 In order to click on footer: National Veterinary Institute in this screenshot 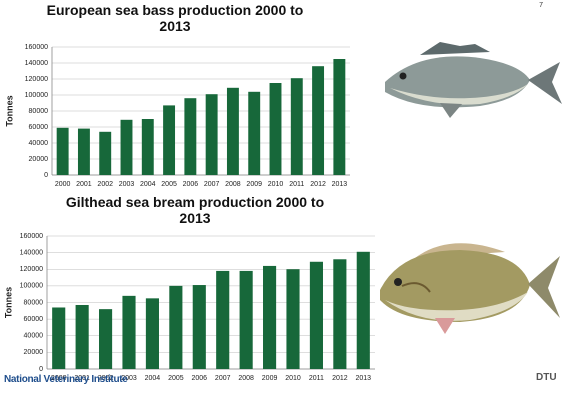, I will do `click(66, 379)`.